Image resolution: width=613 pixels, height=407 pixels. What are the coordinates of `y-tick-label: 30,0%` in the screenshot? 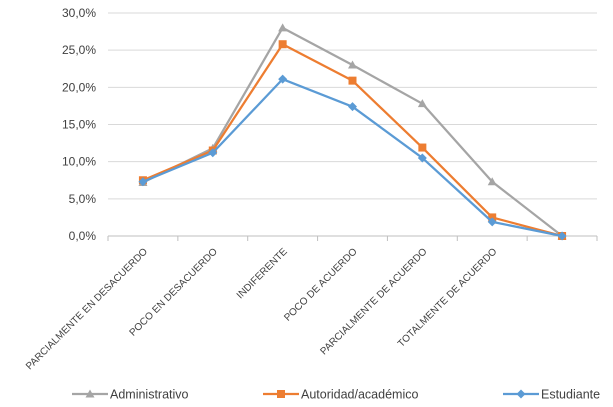 It's located at (79, 13).